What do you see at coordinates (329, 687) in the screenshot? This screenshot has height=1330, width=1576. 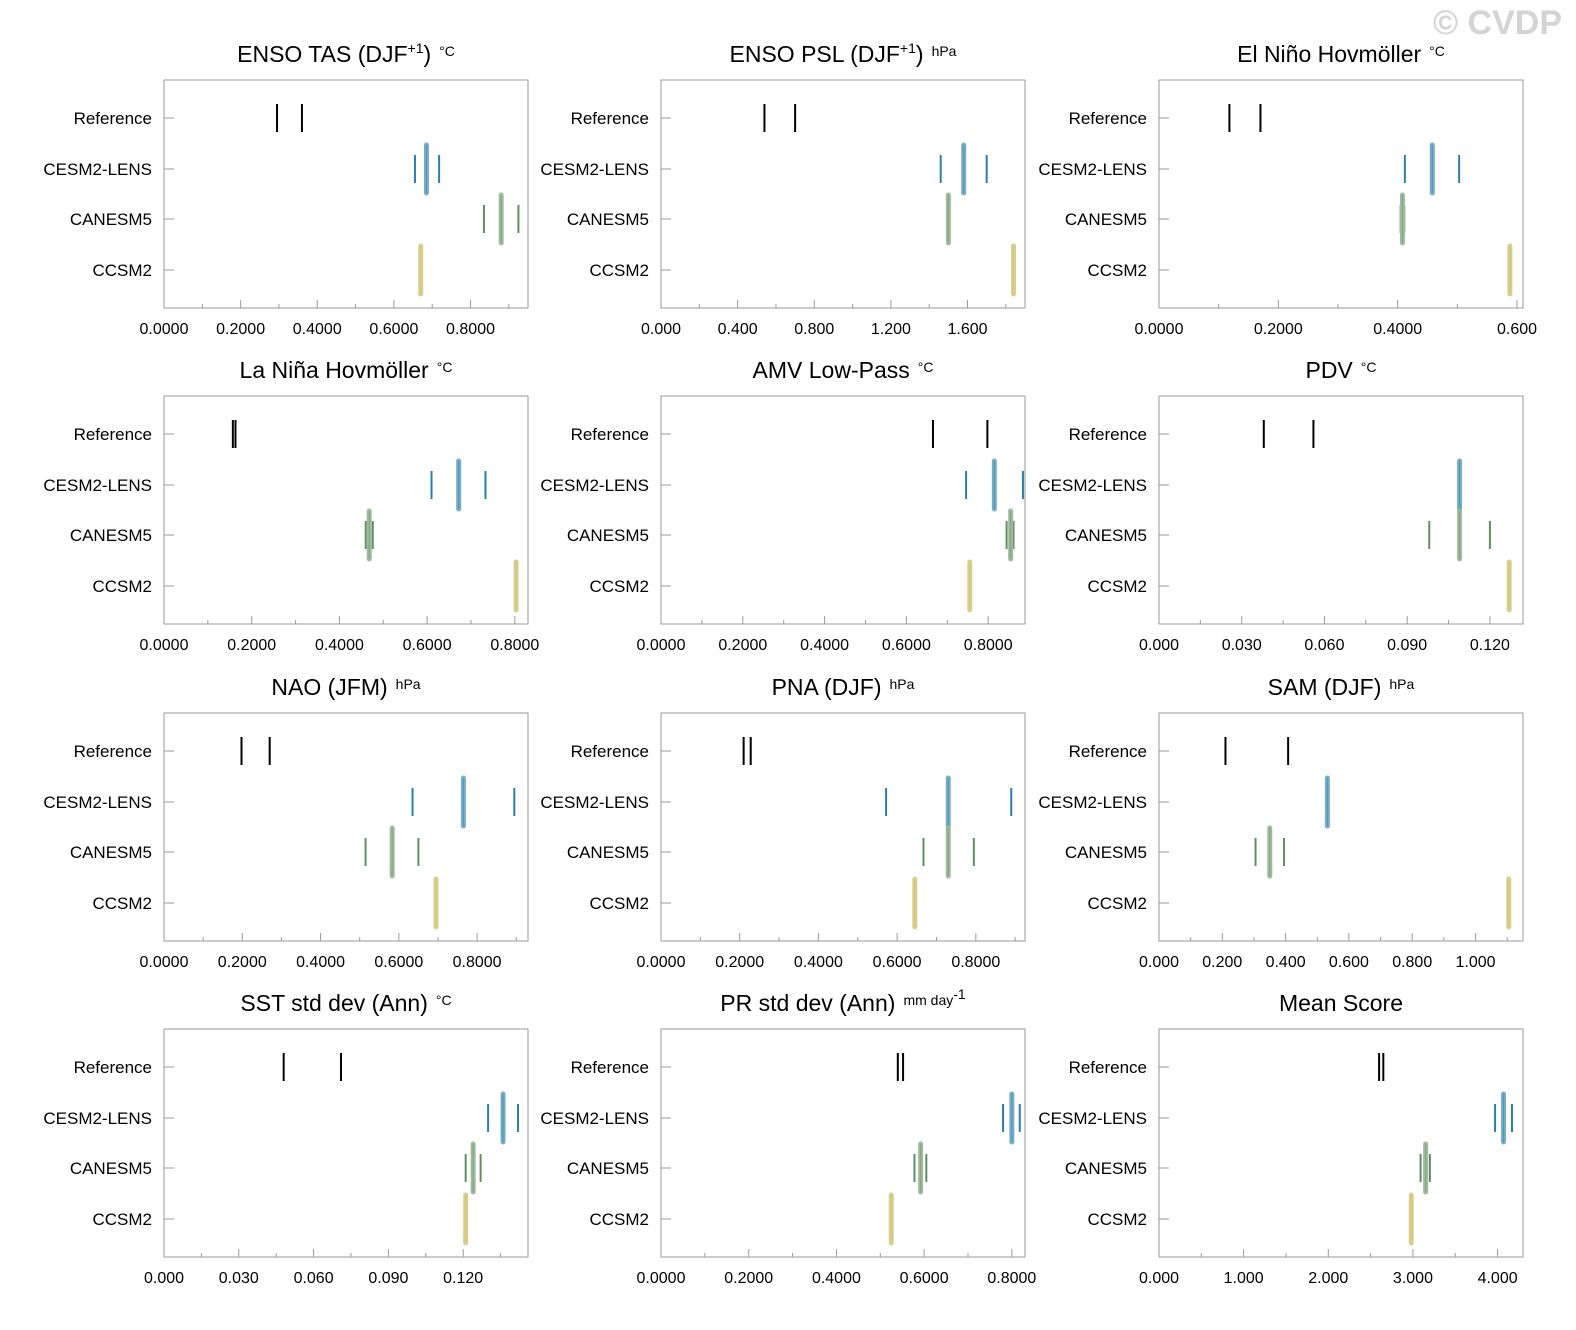 I see `chart-title-text: NAO (JFM)` at bounding box center [329, 687].